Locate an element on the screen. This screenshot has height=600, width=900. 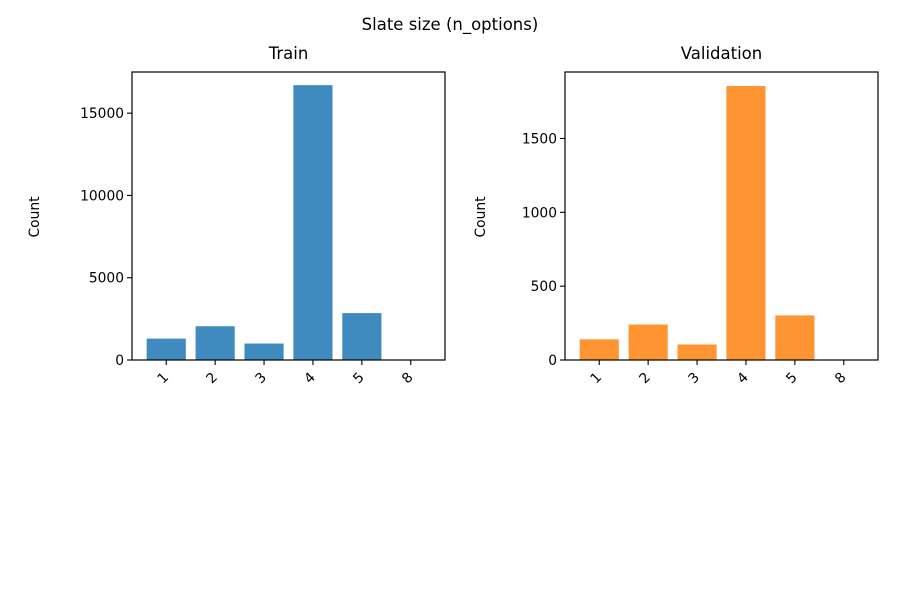
validation-y-axis-label: Count is located at coordinates (481, 217).